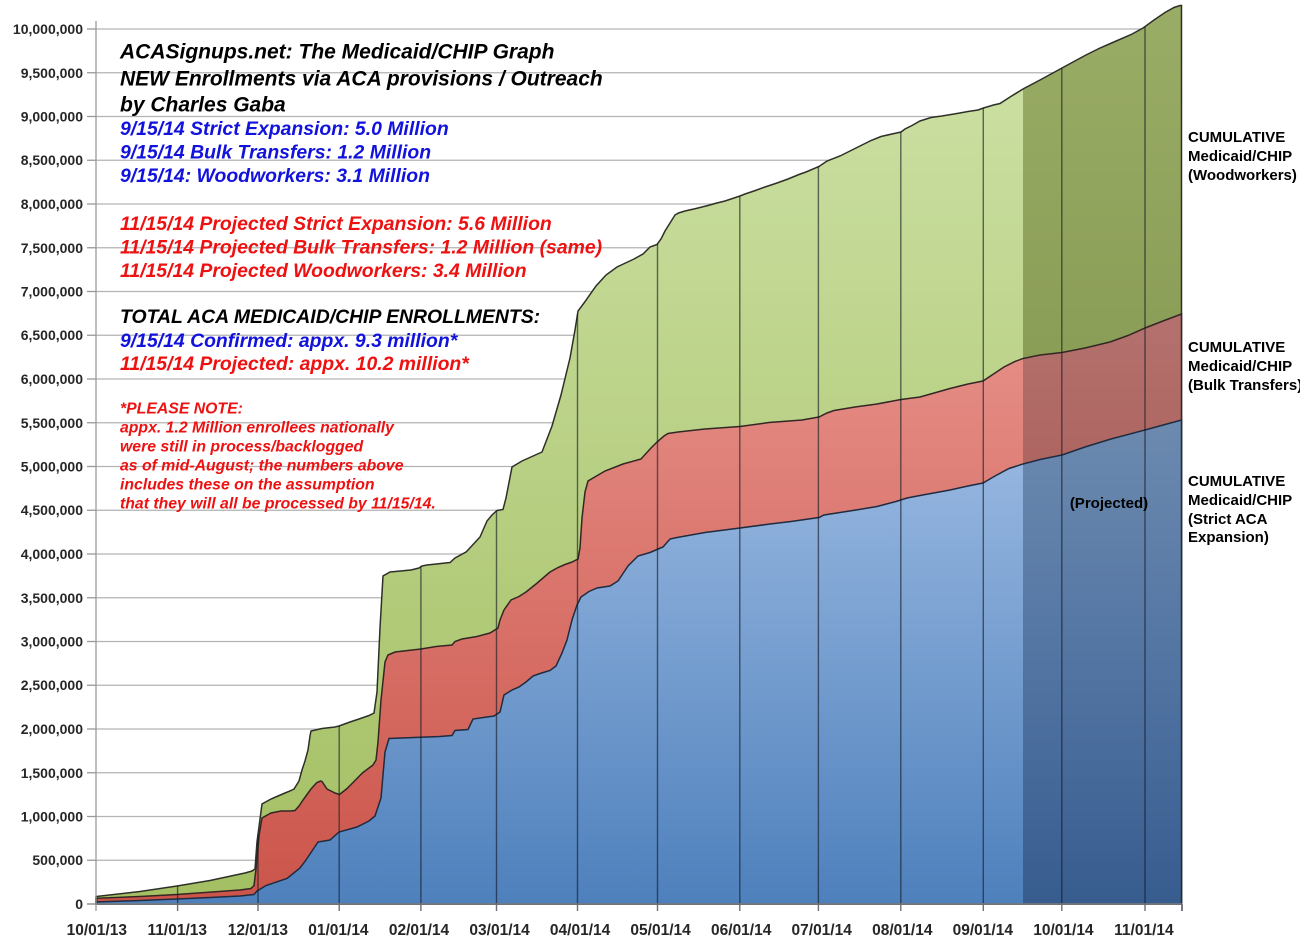 The image size is (1300, 951). What do you see at coordinates (247, 485) in the screenshot?
I see `svg-text:includes these on the assumpti: includes these on the assumption` at bounding box center [247, 485].